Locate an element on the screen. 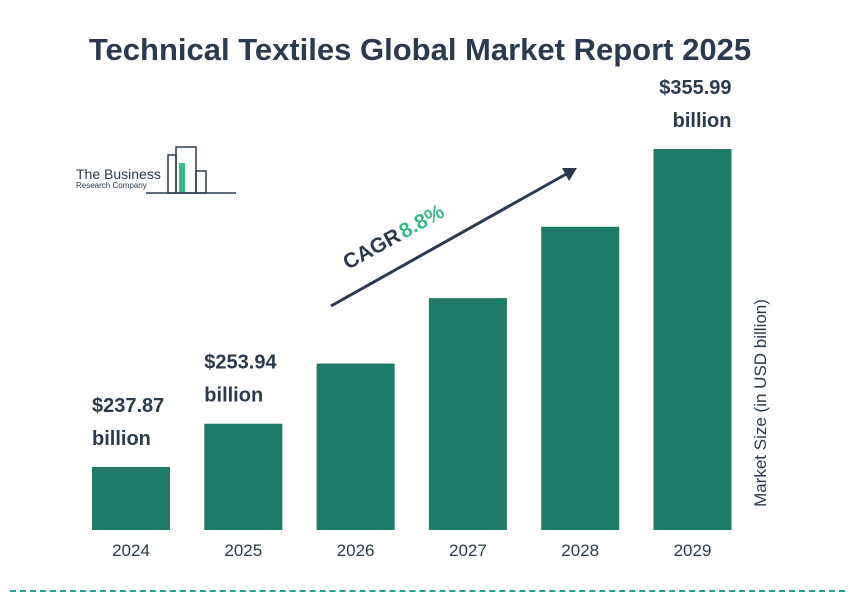  x-tick-label: 2027 is located at coordinates (468, 550).